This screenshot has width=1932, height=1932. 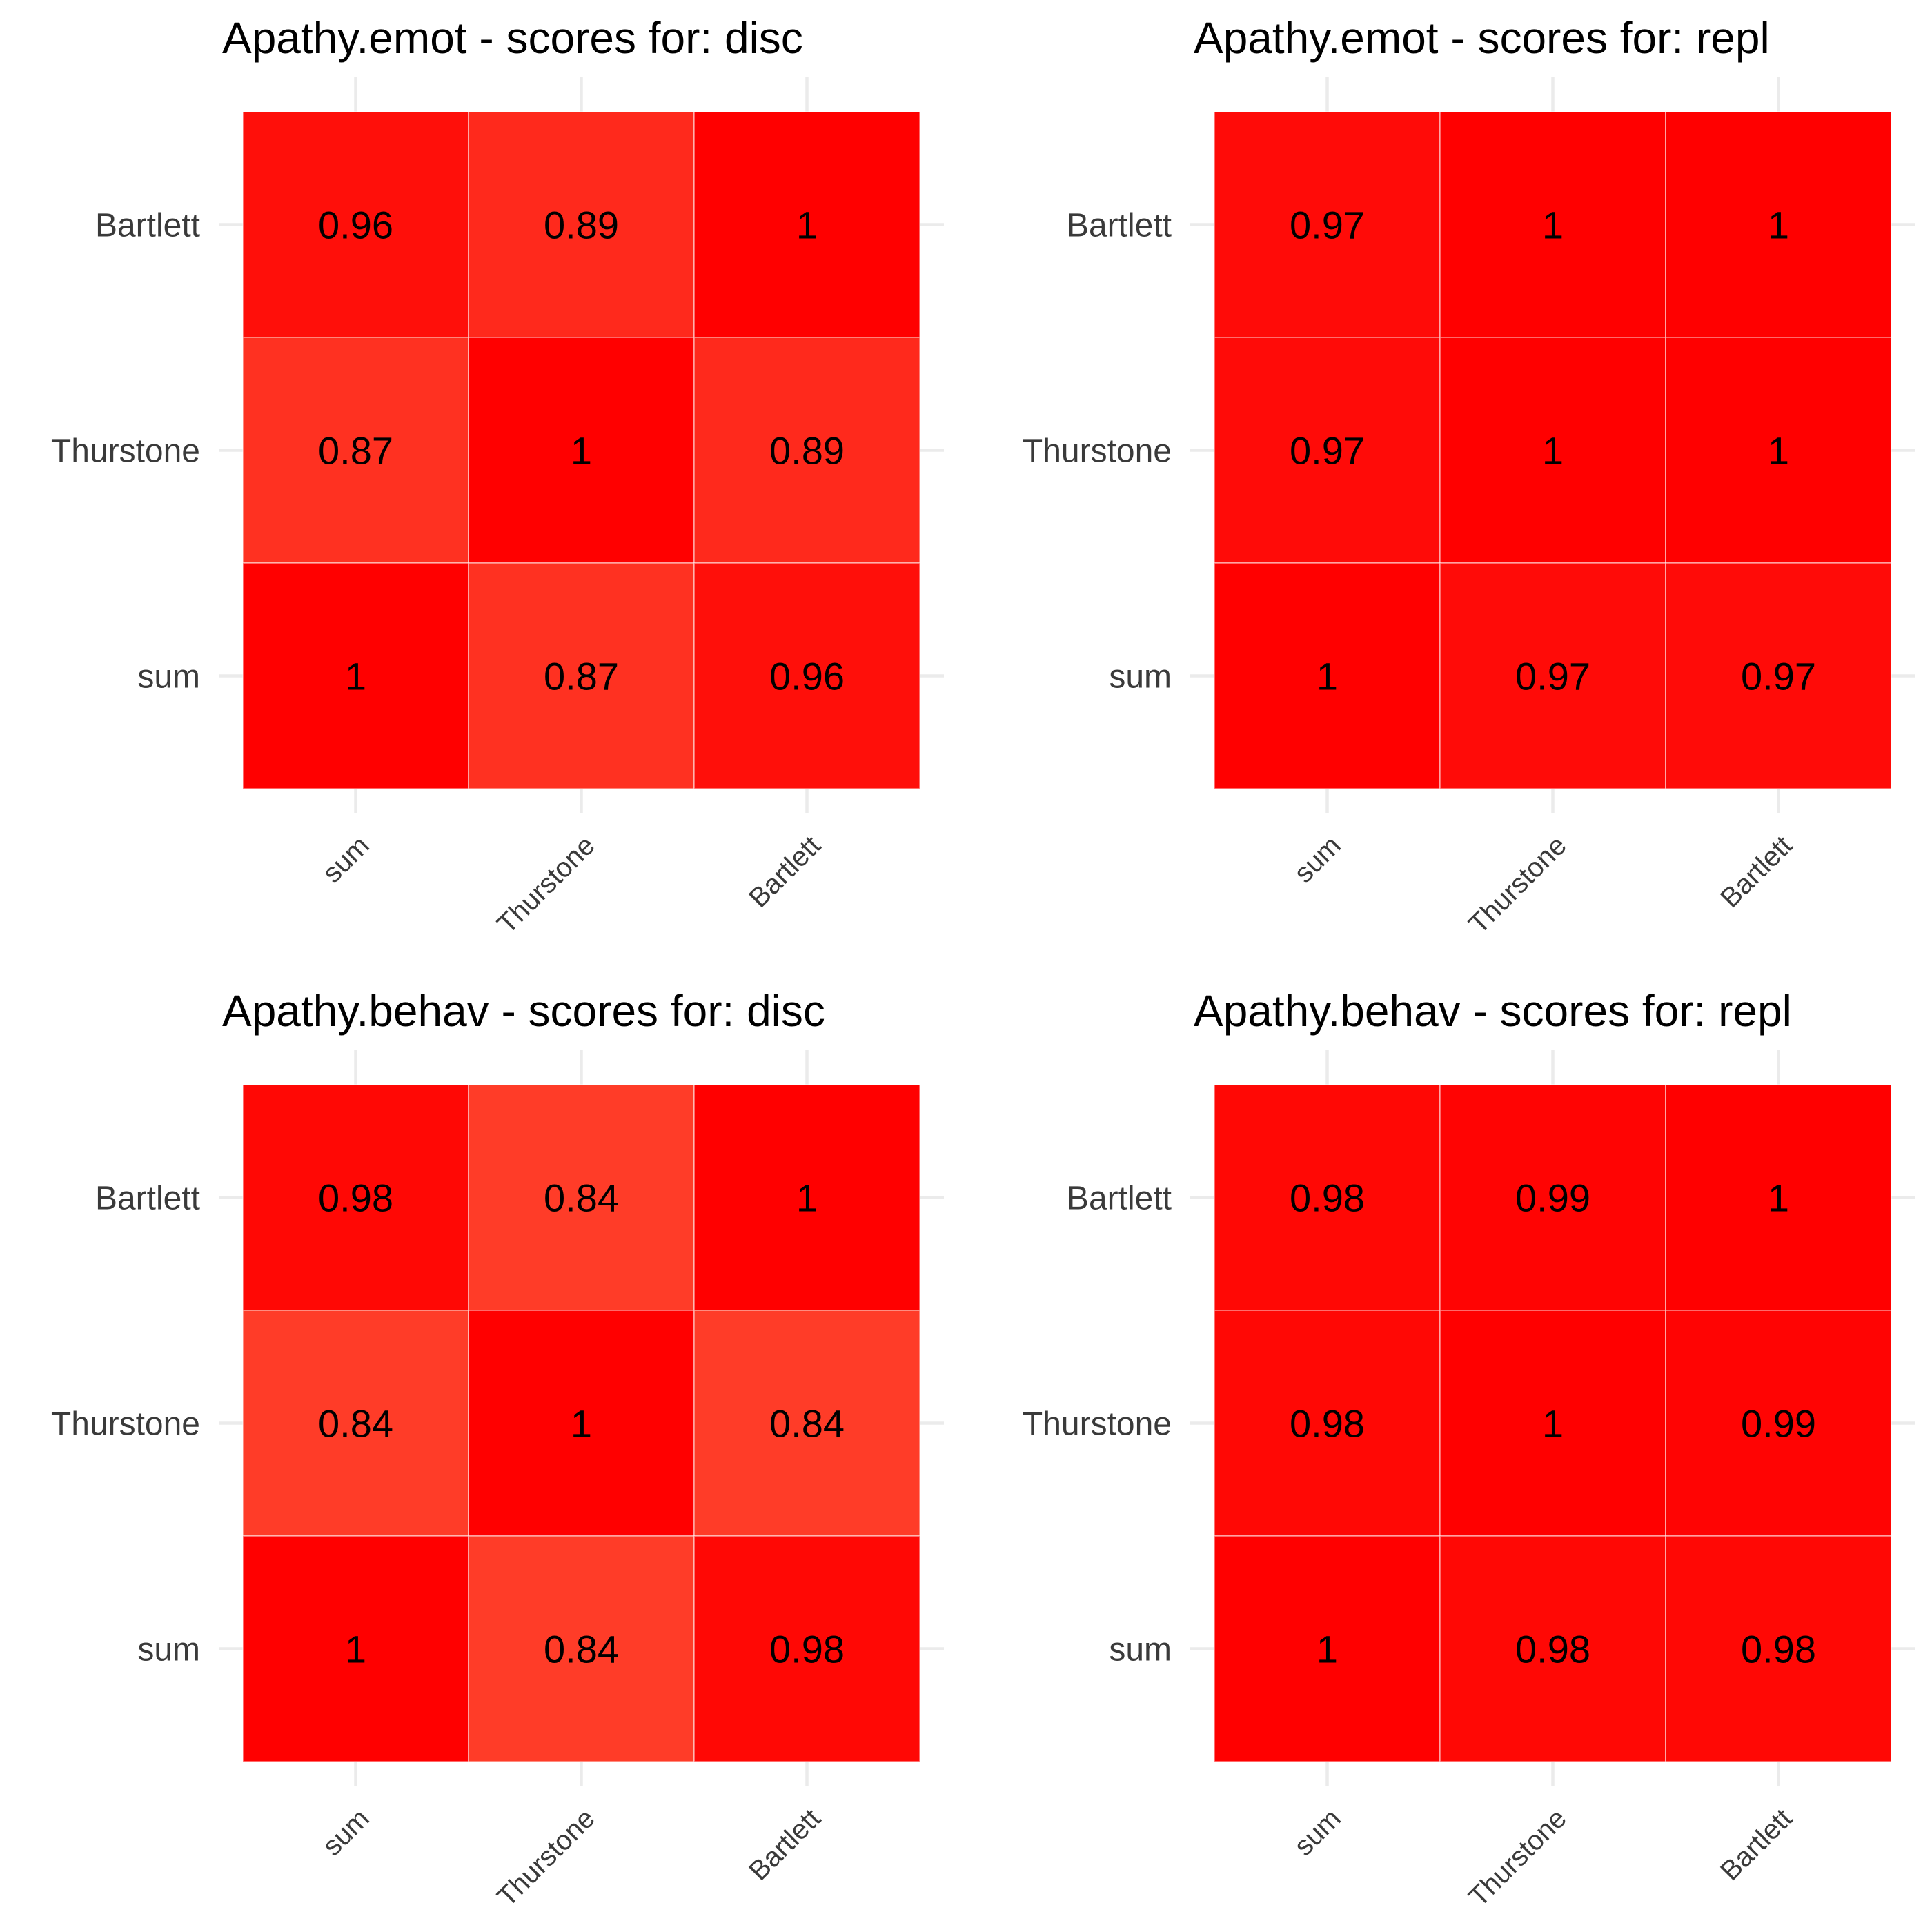 What do you see at coordinates (512, 38) in the screenshot?
I see `panel-title: Apathy.emot - scores for: disc` at bounding box center [512, 38].